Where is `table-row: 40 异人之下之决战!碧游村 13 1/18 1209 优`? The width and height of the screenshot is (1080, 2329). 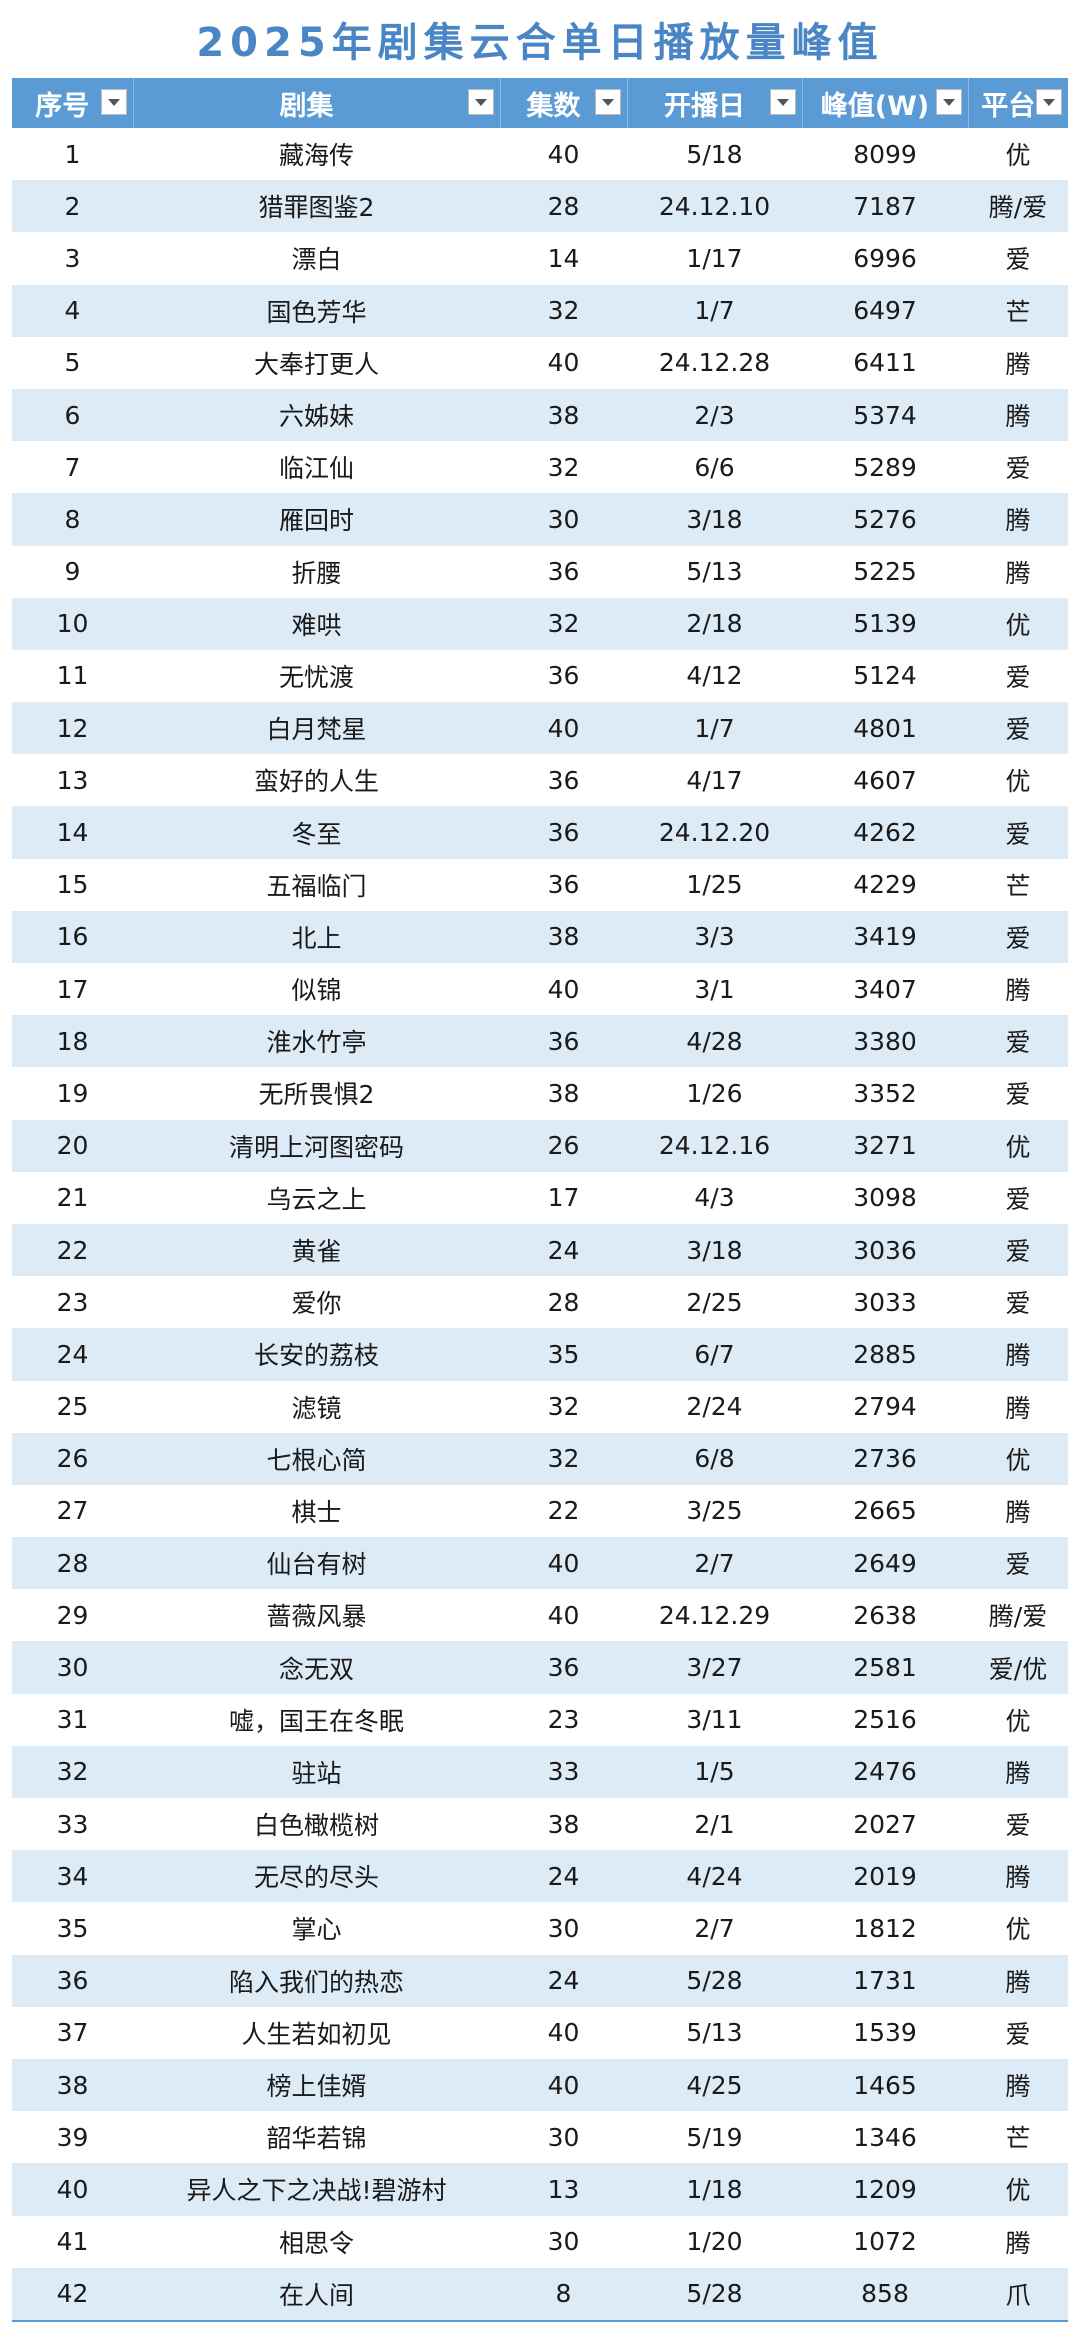
table-row: 40 异人之下之决战!碧游村 13 1/18 1209 优 is located at coordinates (540, 2189).